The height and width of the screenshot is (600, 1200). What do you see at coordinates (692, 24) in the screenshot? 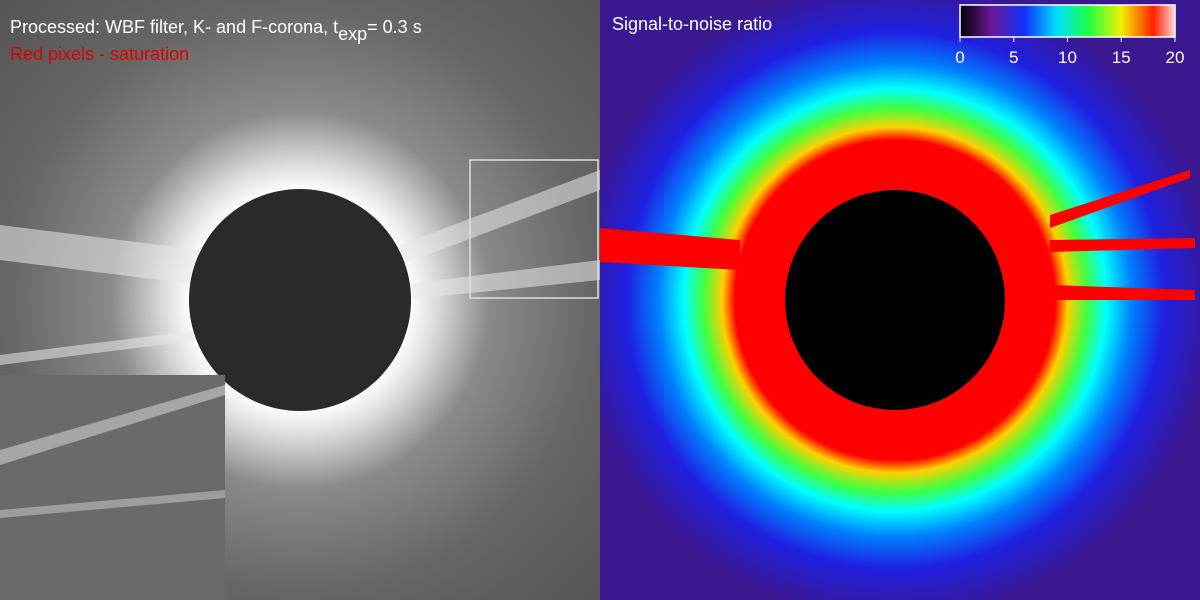
I see `right-title: Signal-to-noise ratio` at bounding box center [692, 24].